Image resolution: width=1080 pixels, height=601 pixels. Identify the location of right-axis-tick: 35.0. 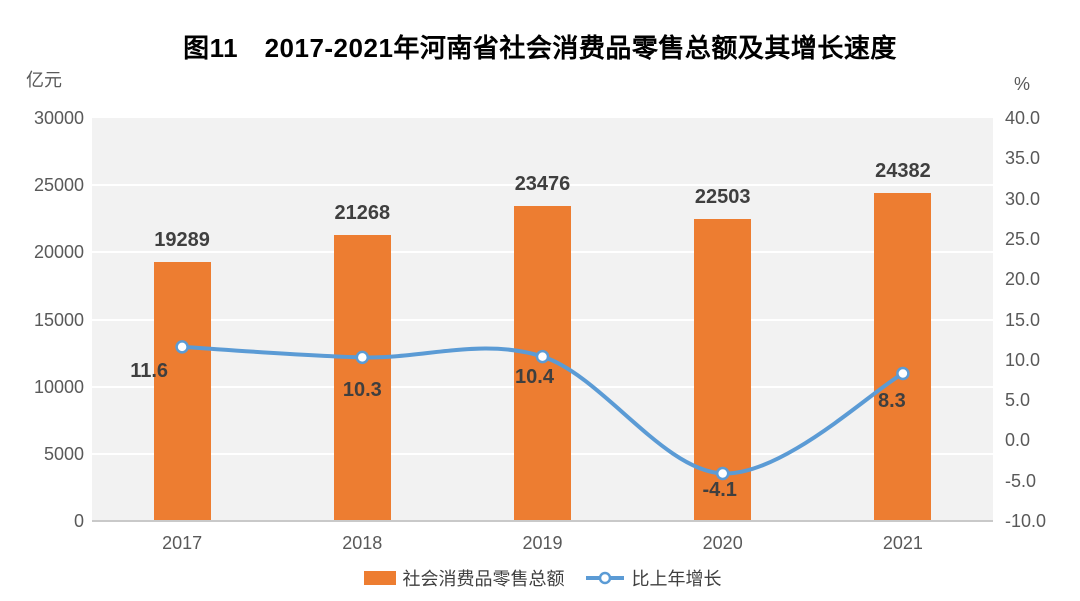
(1023, 158).